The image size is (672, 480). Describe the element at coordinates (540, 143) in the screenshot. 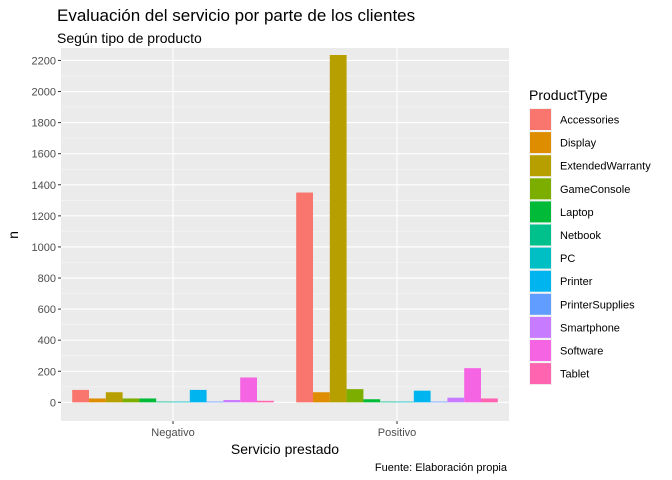

I see `legend-swatch-display` at that location.